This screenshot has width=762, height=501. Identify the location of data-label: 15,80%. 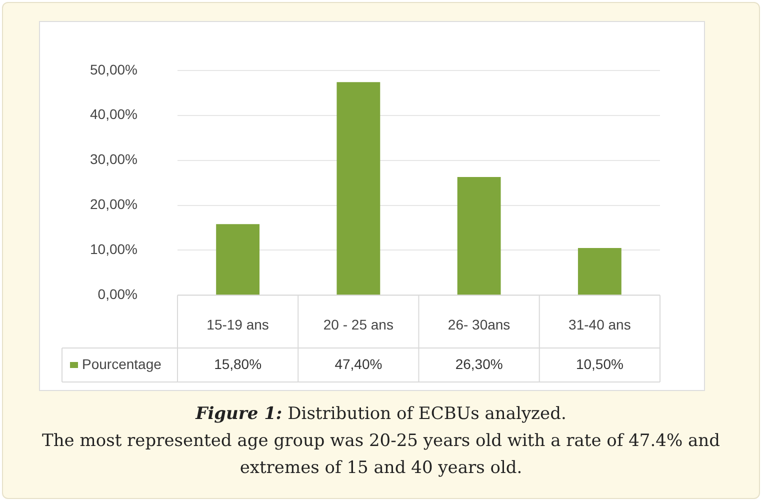
(238, 364).